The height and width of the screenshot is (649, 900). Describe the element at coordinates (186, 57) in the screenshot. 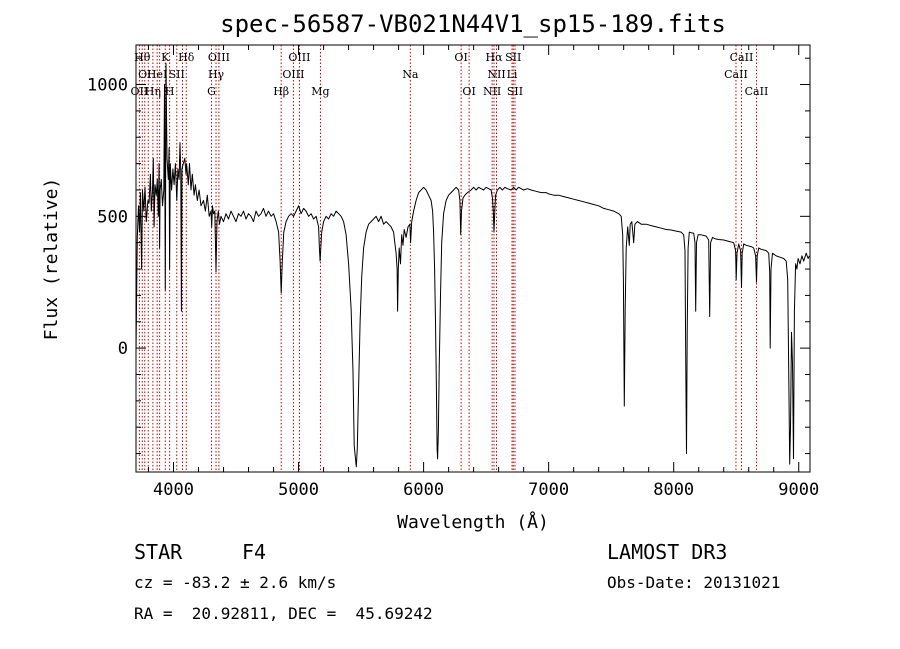

I see `line-marker-label: Hδ` at that location.